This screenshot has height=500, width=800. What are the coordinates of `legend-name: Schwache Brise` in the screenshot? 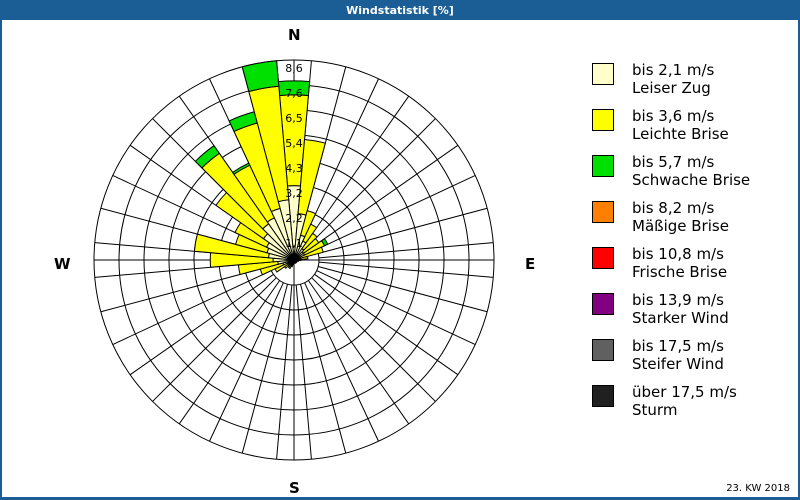 It's located at (691, 180).